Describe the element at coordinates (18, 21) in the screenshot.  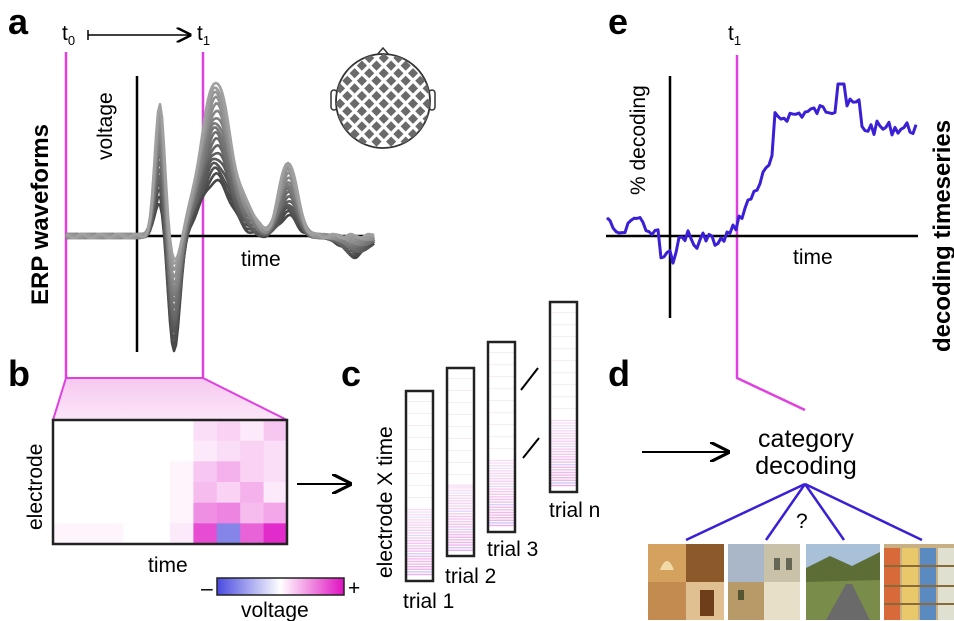
I see `panel-letter-a: a` at that location.